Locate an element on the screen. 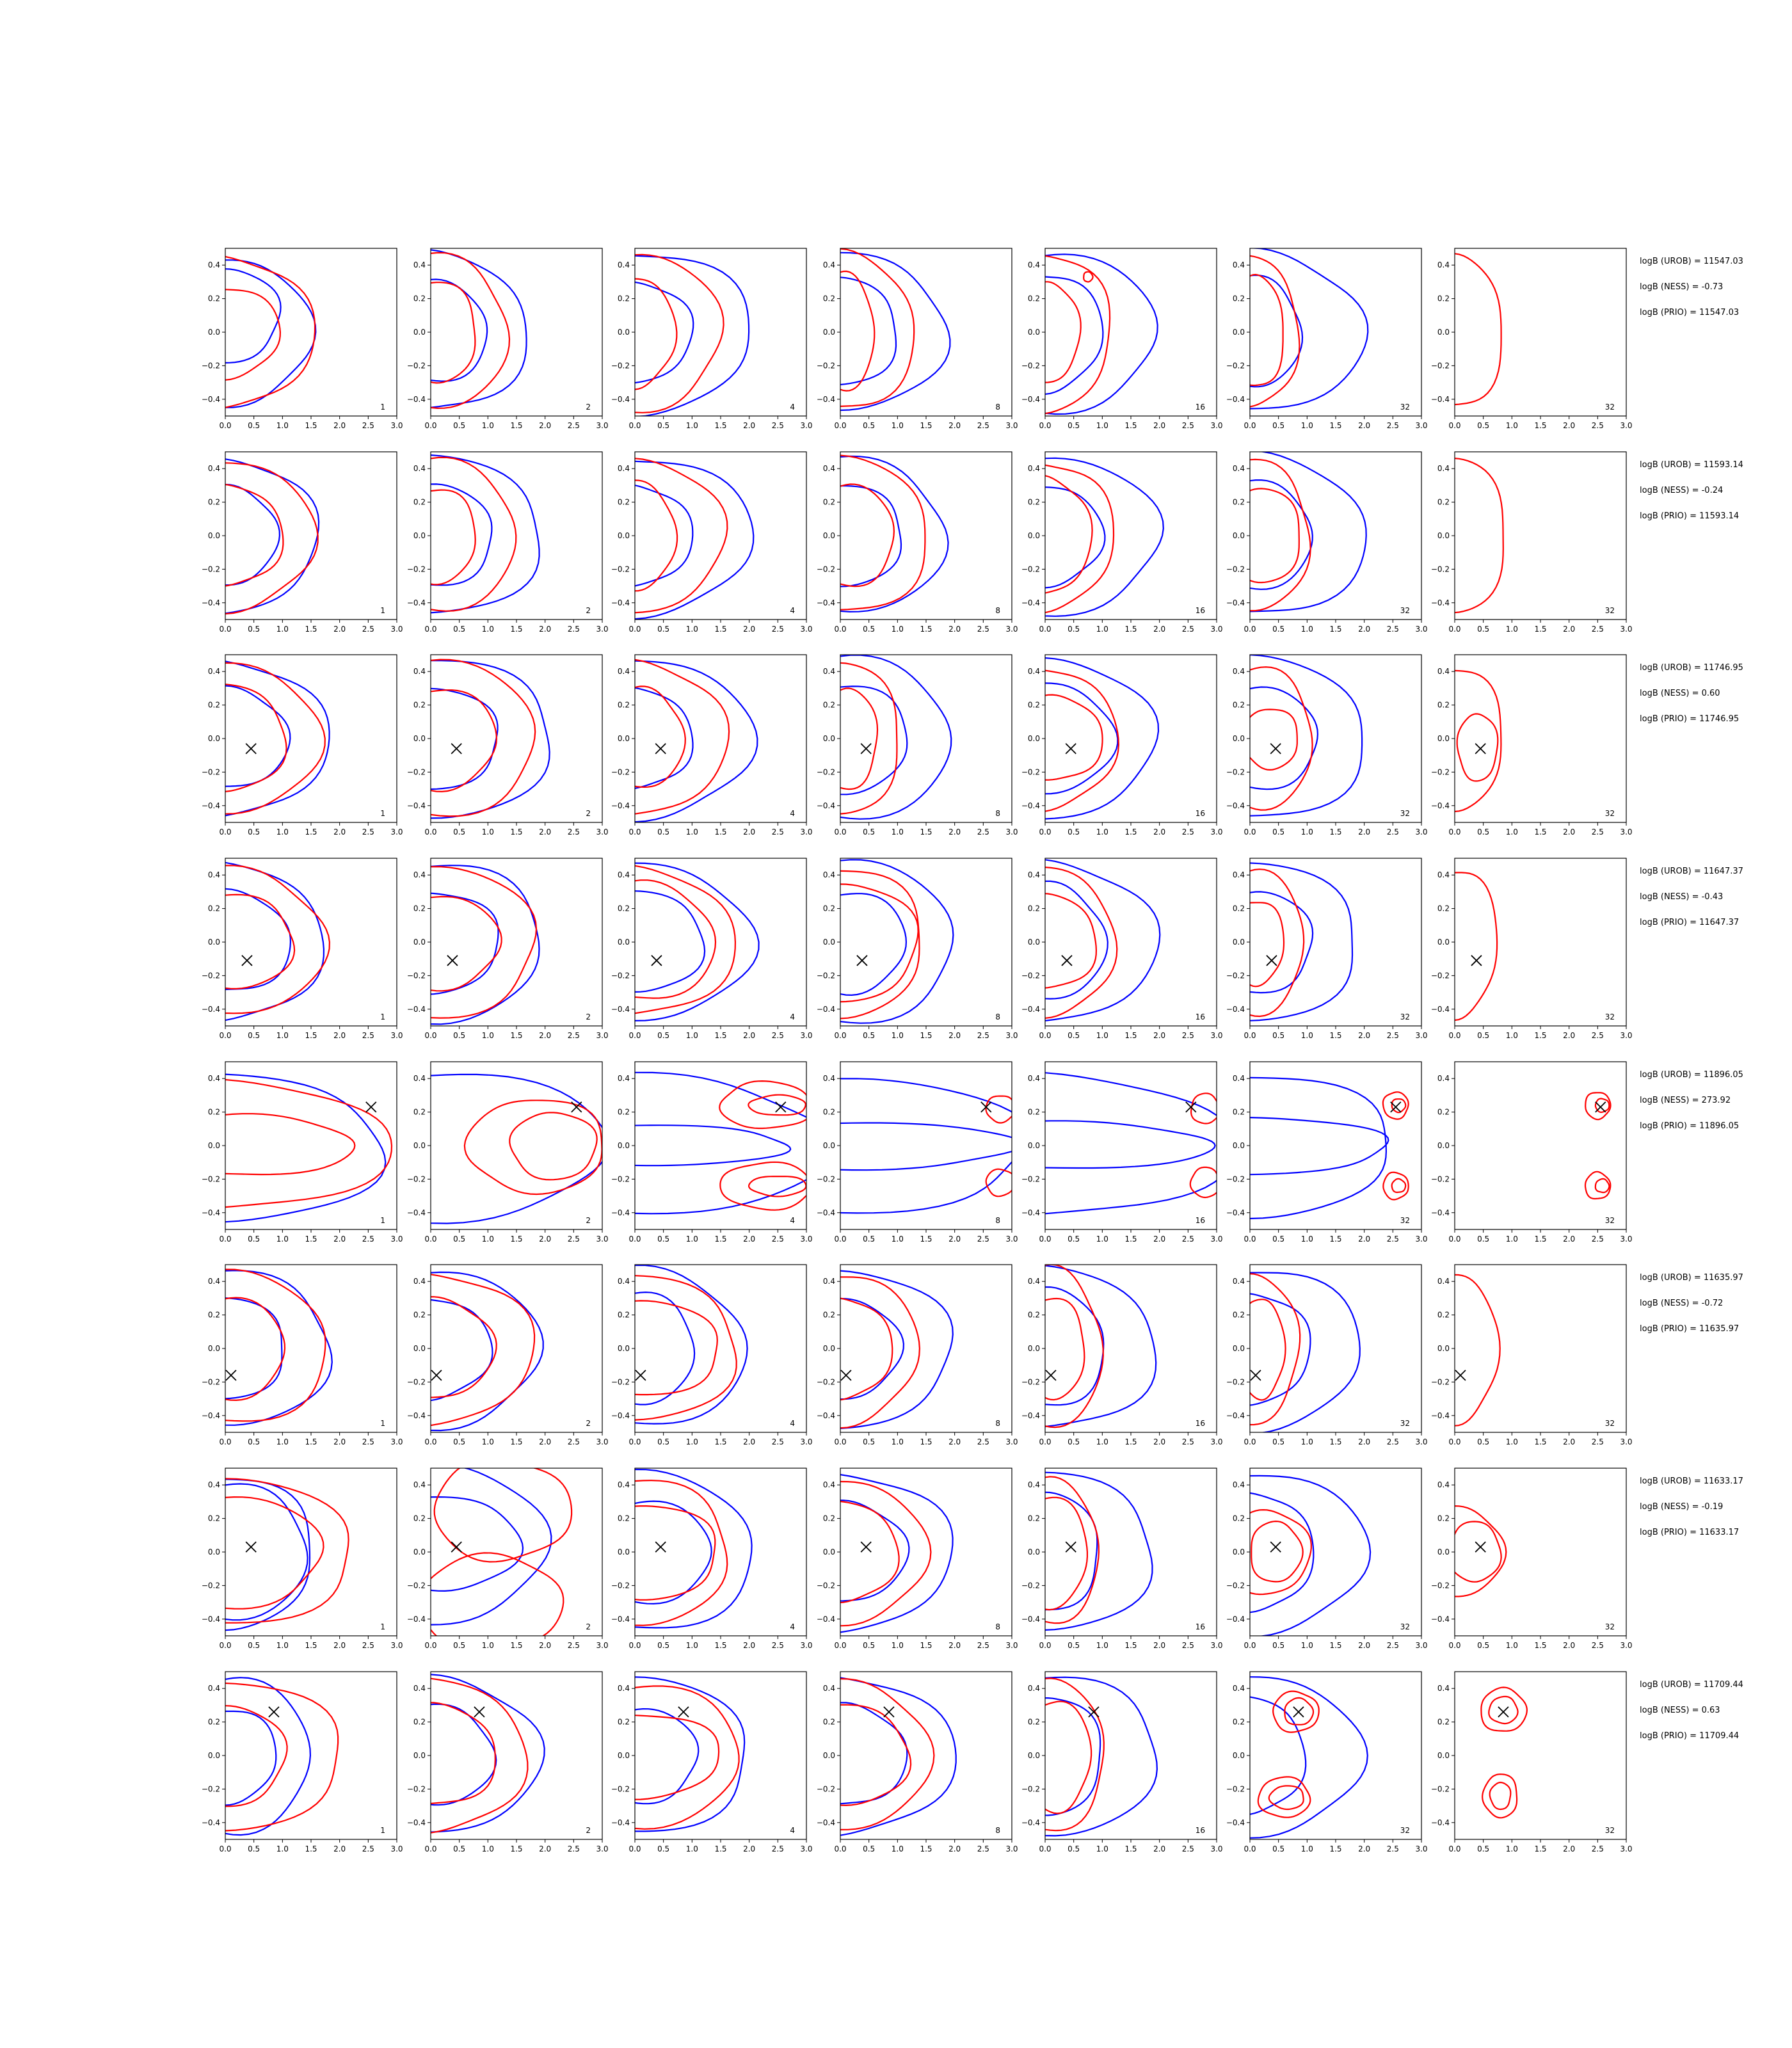  panel-corner-label: 1 is located at coordinates (382, 813).